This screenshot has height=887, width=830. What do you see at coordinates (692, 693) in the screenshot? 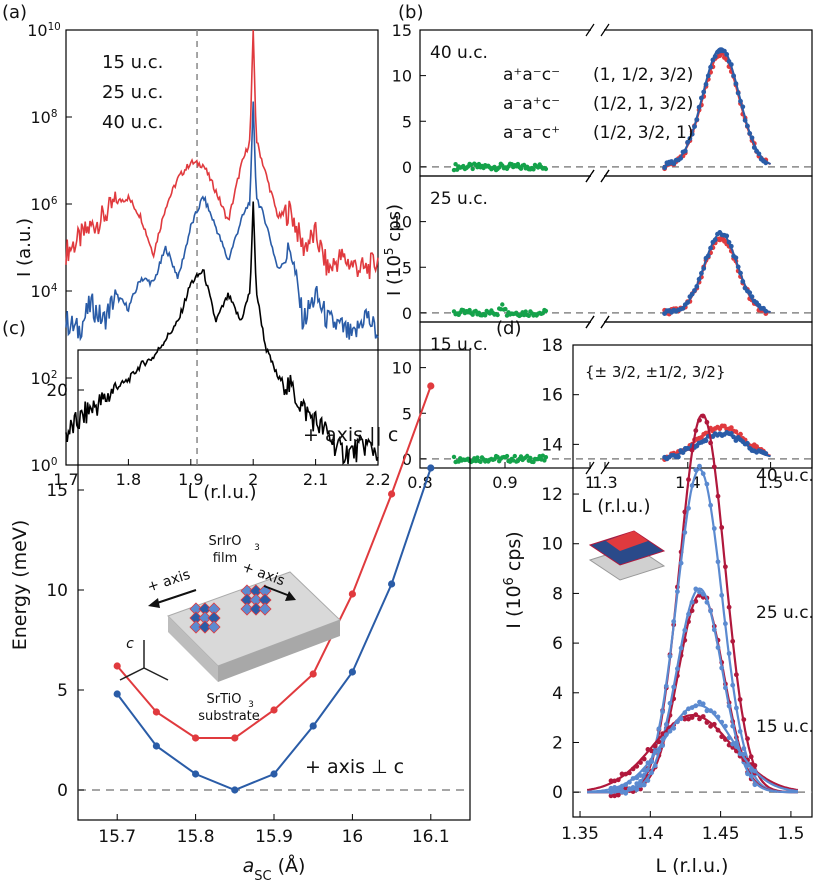
I see `fit-curve` at bounding box center [692, 693].